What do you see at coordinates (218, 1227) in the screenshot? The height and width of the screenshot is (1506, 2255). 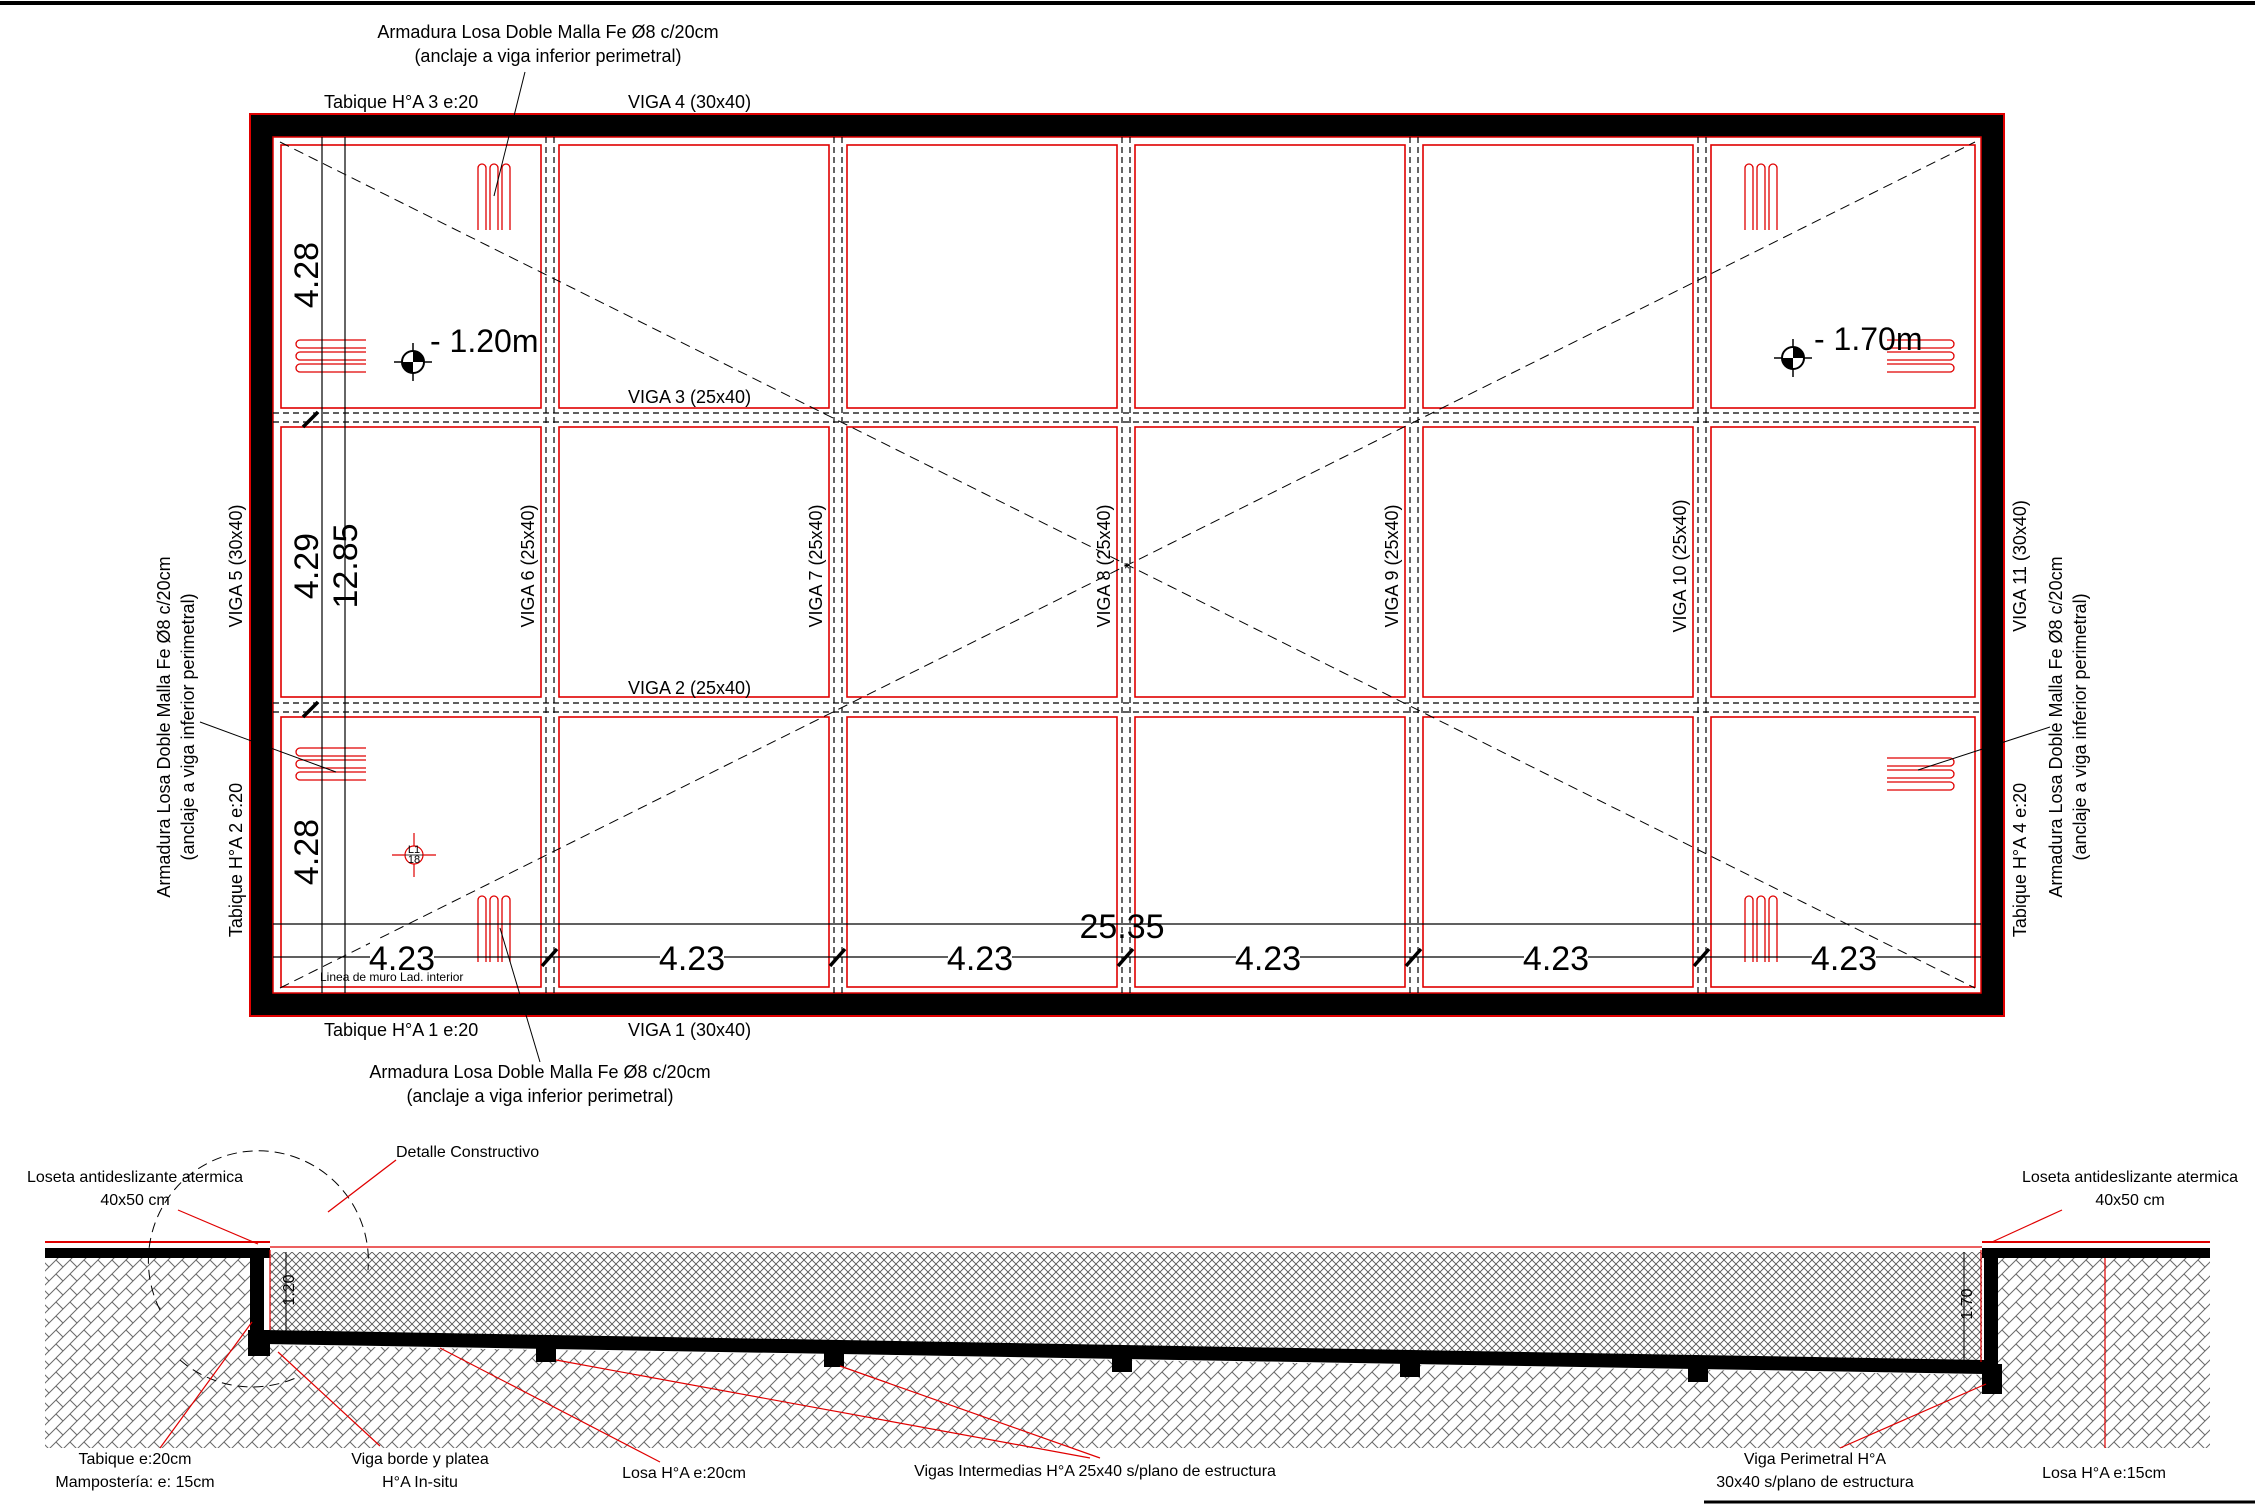 I see `loseta-left-leader` at bounding box center [218, 1227].